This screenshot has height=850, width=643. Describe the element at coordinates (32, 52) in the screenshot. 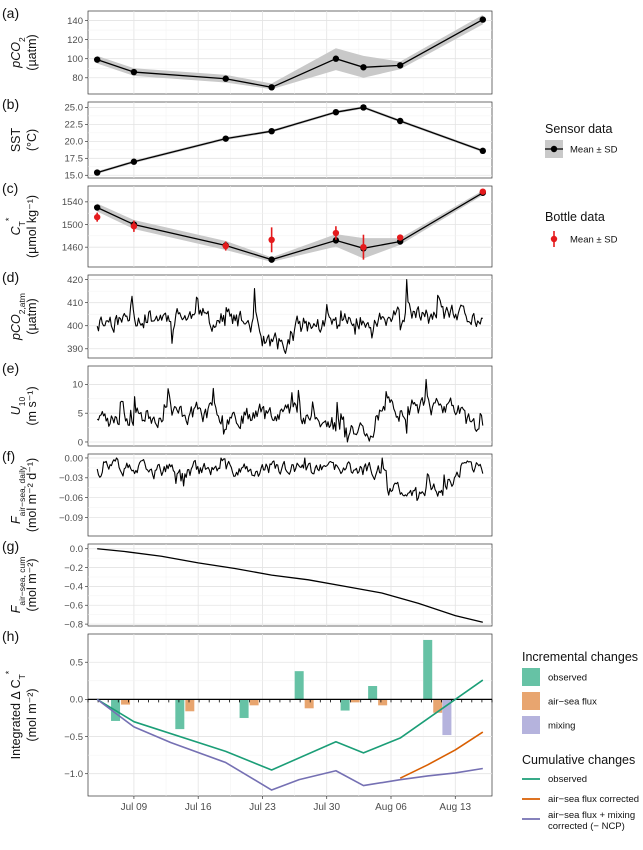

I see `y-axis-label-units: (µatm)` at that location.